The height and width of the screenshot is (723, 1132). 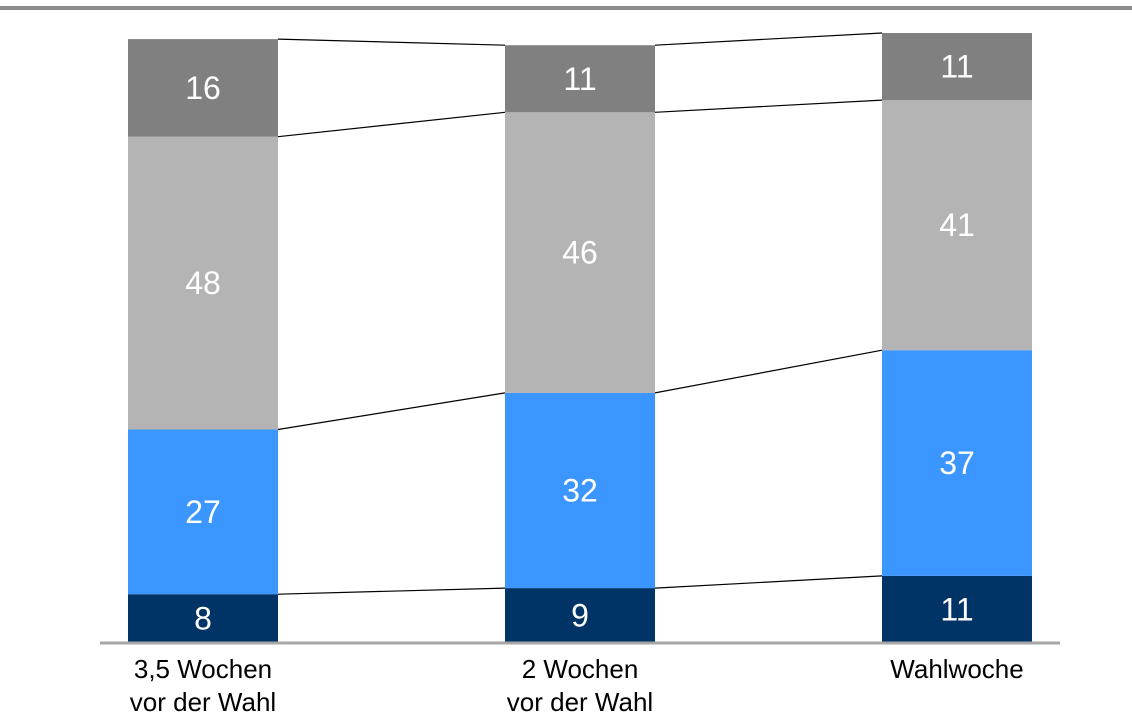 I want to click on data-label: 46, so click(x=580, y=253).